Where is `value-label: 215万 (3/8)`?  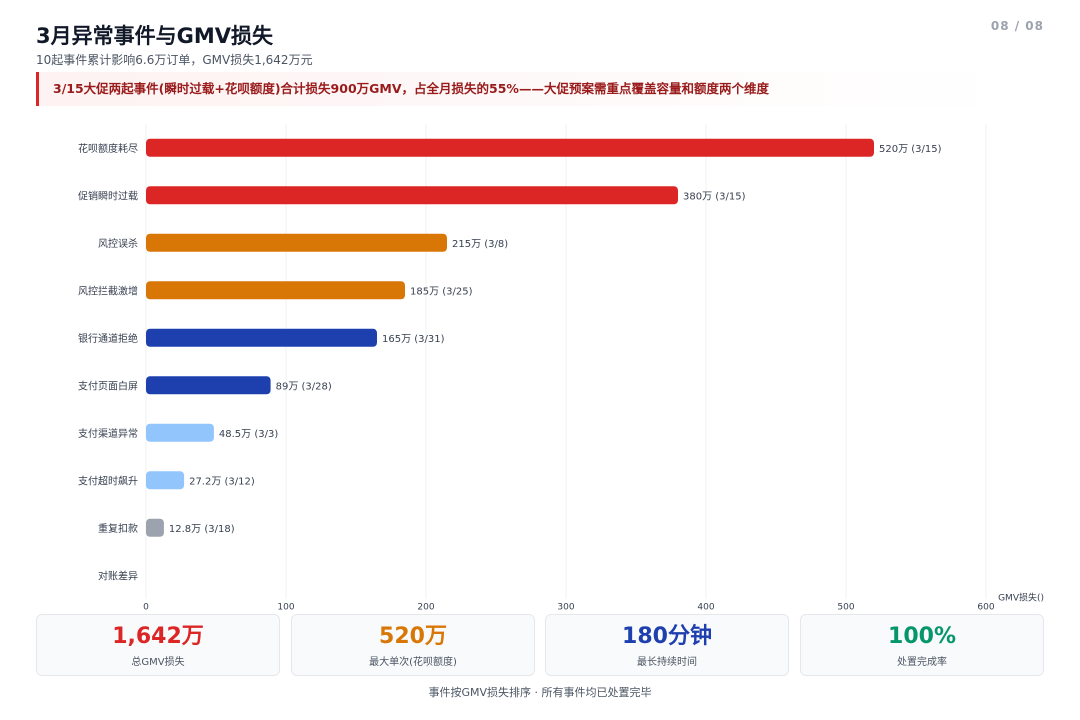
value-label: 215万 (3/8) is located at coordinates (480, 244).